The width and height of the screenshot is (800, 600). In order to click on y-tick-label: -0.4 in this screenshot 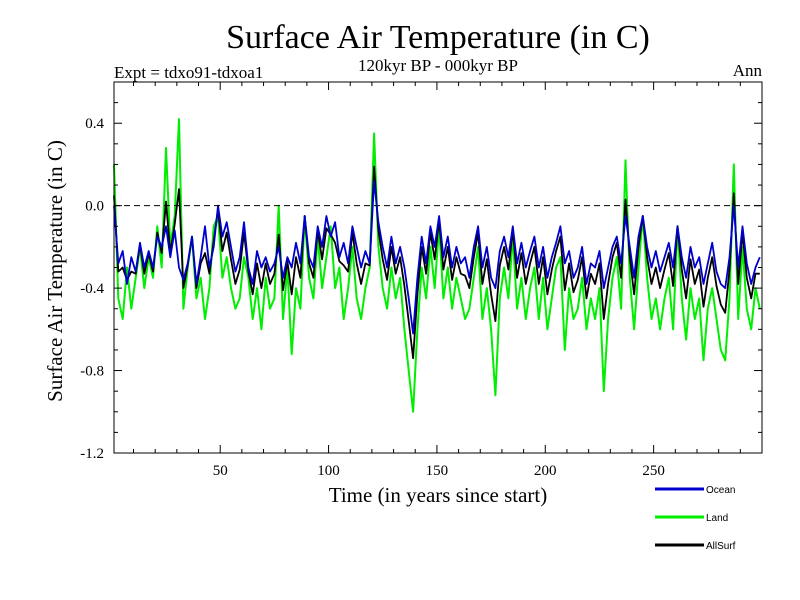, I will do `click(92, 289)`.